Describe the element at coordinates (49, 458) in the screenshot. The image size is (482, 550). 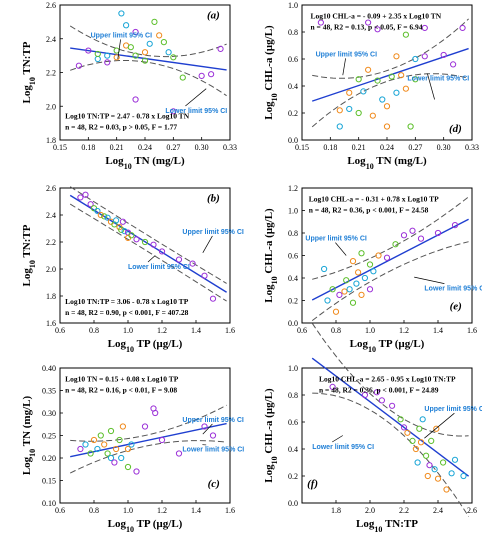
I see `y-tick-label: 0.20` at that location.